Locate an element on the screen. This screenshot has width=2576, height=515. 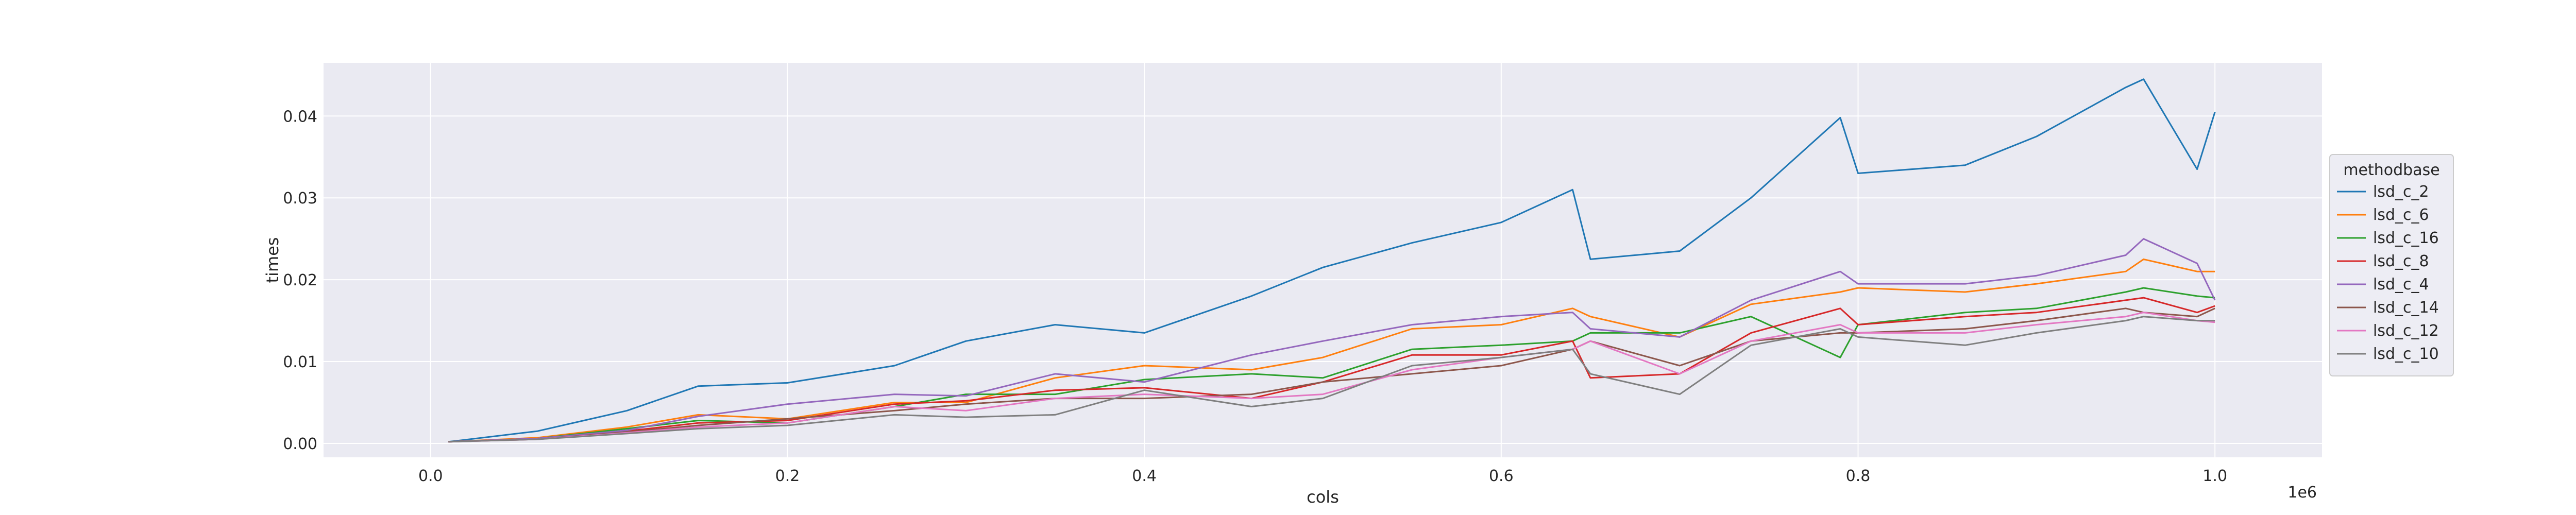
x-tick-label: 0.4 is located at coordinates (1144, 476).